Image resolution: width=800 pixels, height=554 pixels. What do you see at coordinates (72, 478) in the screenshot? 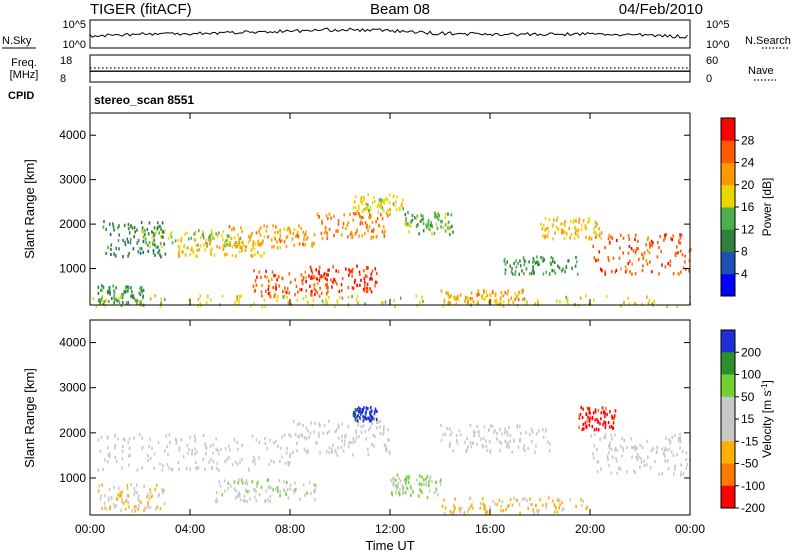
I see `y-tick-label: 1000` at bounding box center [72, 478].